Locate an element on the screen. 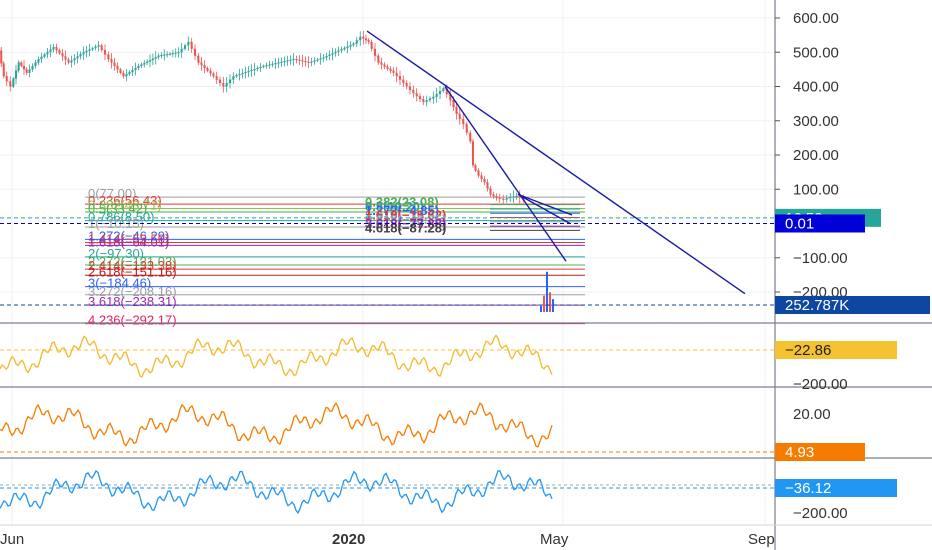 The width and height of the screenshot is (932, 550). price-badge-label: 252.787K is located at coordinates (817, 305).